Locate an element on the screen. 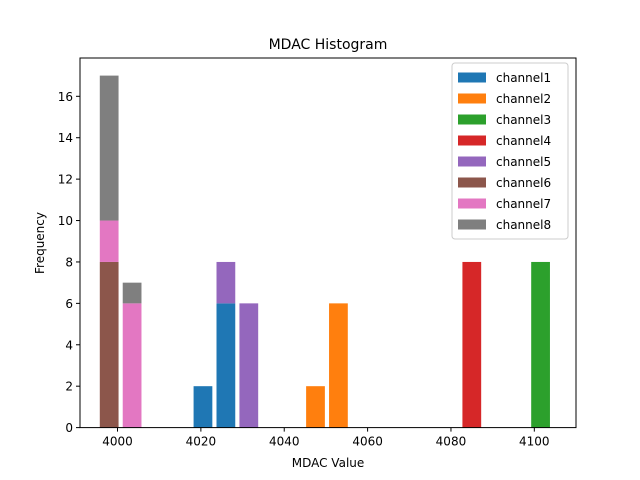 Image resolution: width=640 pixels, height=480 pixels. x-tick-label: 4020 is located at coordinates (201, 442).